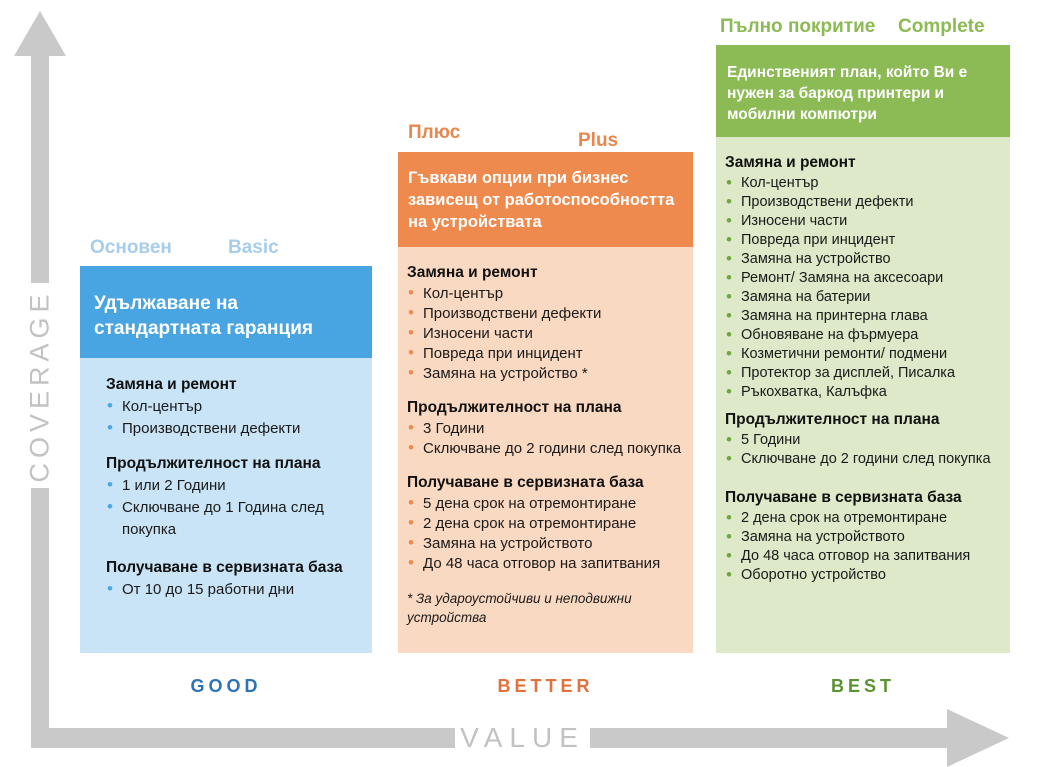  I want to click on value-axis-label: VALUE, so click(522, 737).